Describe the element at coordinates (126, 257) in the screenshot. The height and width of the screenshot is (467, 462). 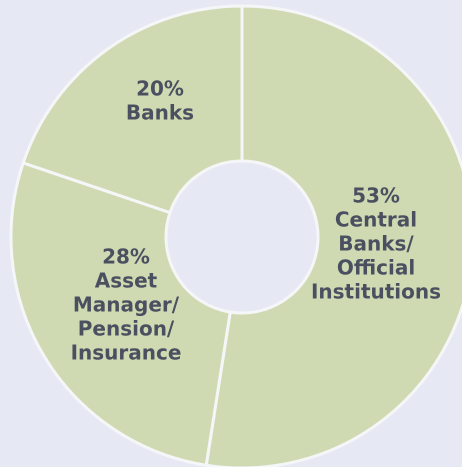
I see `slice-value-label: 28%` at that location.